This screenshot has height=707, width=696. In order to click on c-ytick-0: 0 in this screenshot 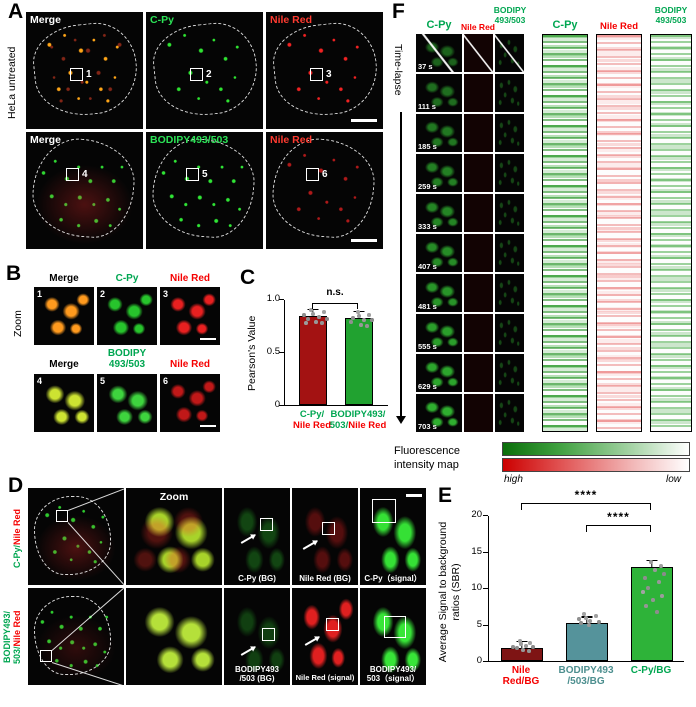, I will do `click(277, 404)`.